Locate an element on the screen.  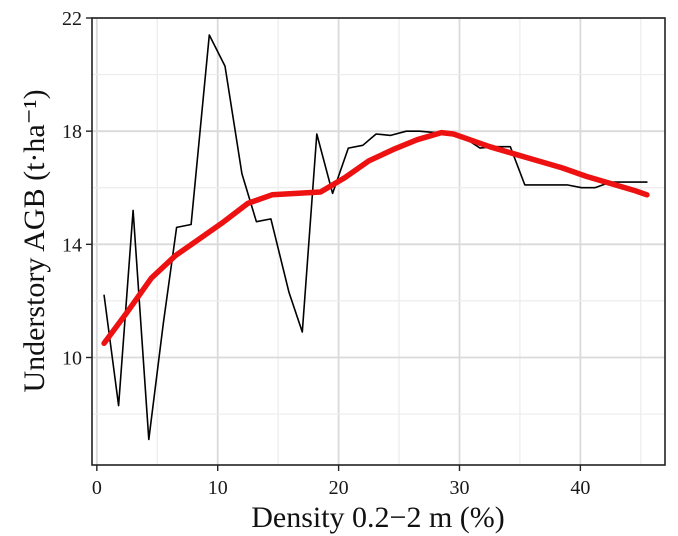
x-tick-label: 0 is located at coordinates (97, 488).